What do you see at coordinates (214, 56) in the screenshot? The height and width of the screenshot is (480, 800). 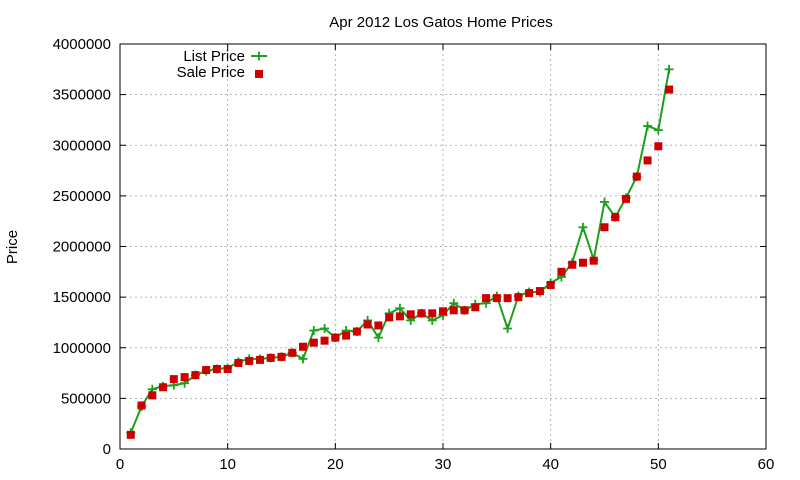 I see `legend-label-list-price: List Price` at bounding box center [214, 56].